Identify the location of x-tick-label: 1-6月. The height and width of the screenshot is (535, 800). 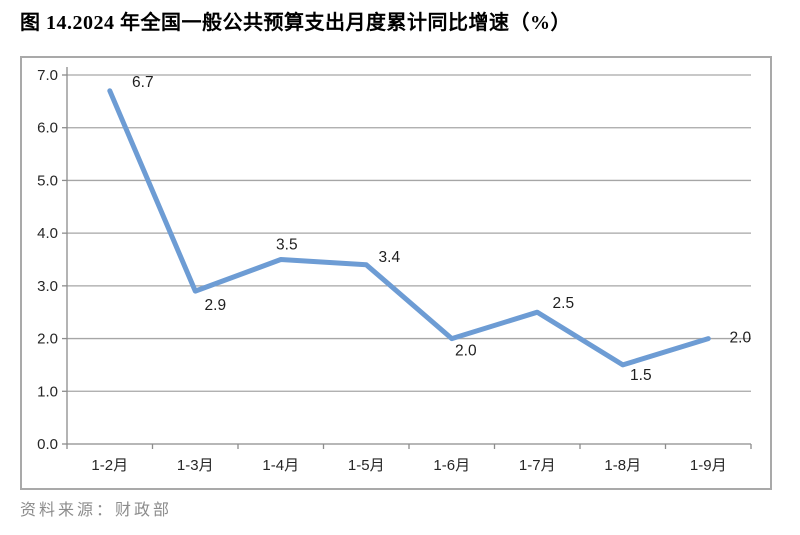
(451, 465).